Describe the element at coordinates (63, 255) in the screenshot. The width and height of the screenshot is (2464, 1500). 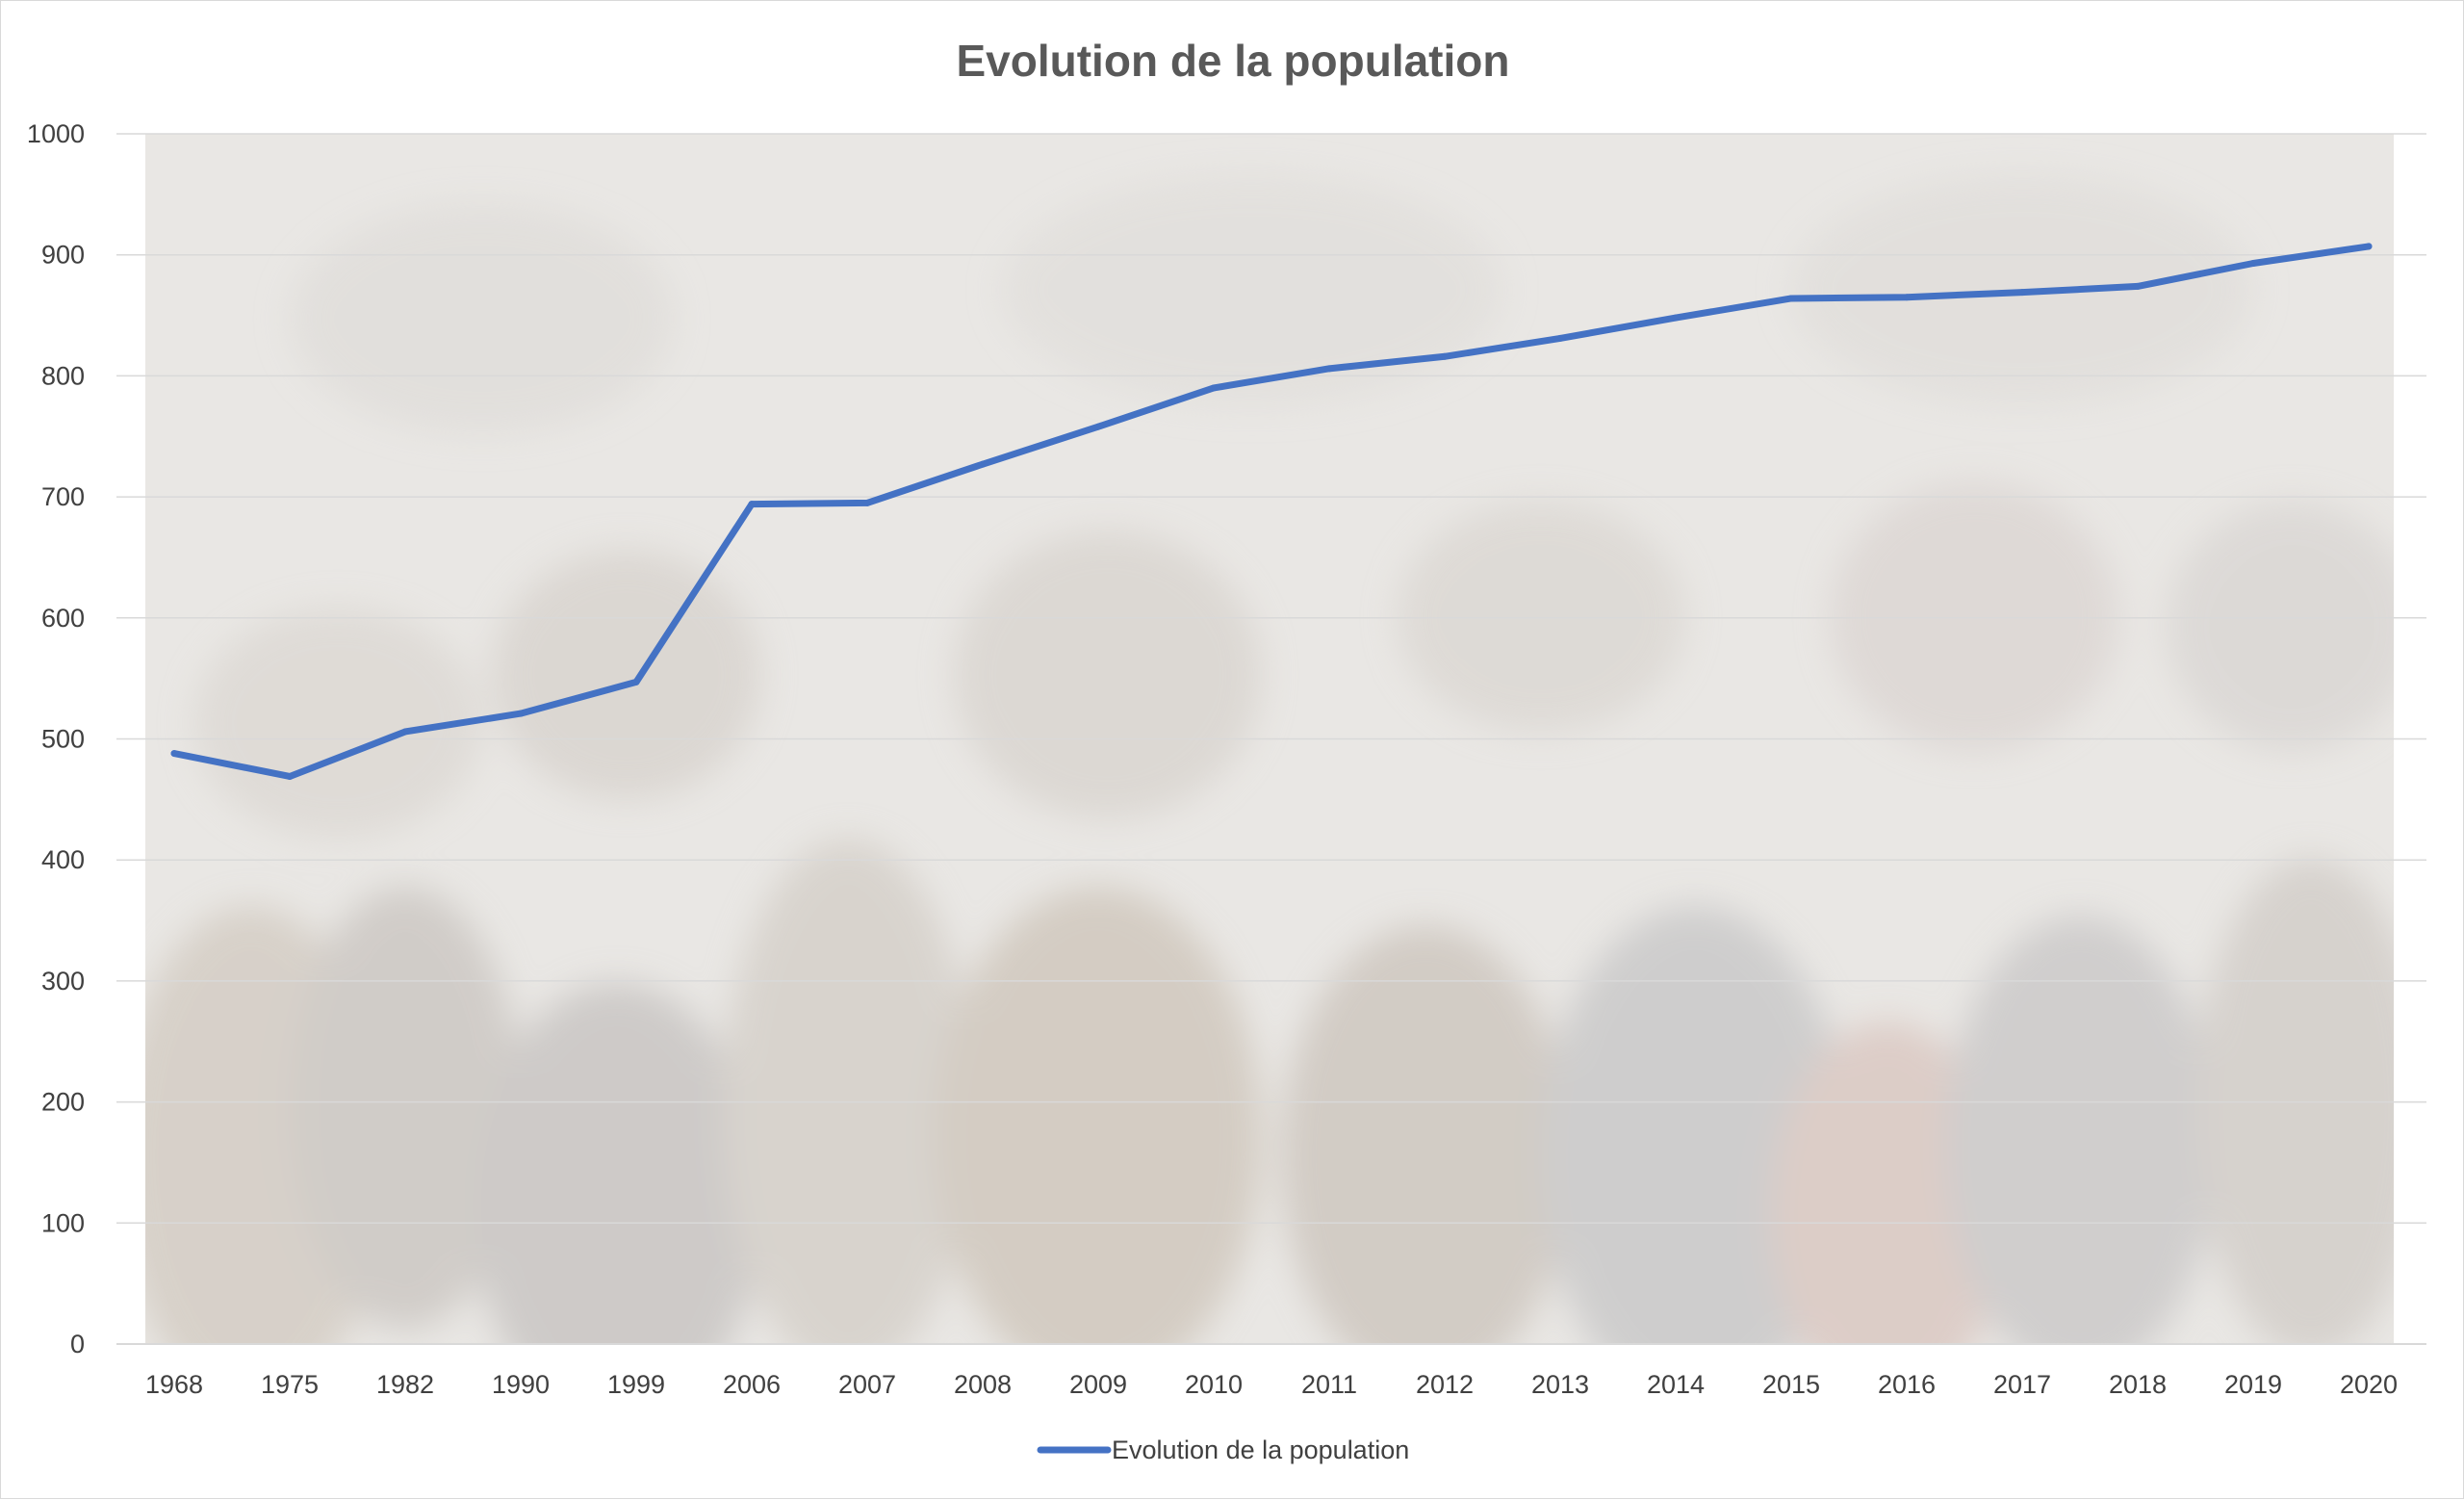
I see `y-tick-label: 900` at that location.